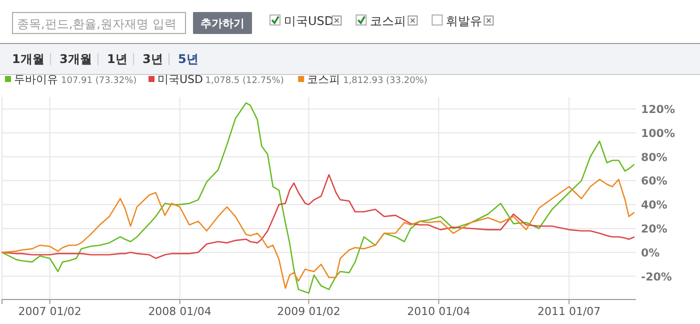  I want to click on text: 1년, so click(117, 59).